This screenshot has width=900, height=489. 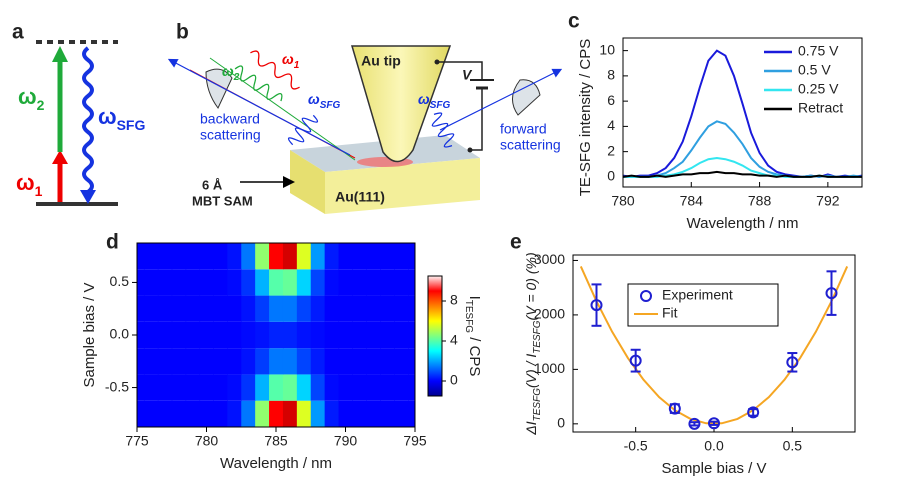 I want to click on x-tick-label: 0.0, so click(x=714, y=446).